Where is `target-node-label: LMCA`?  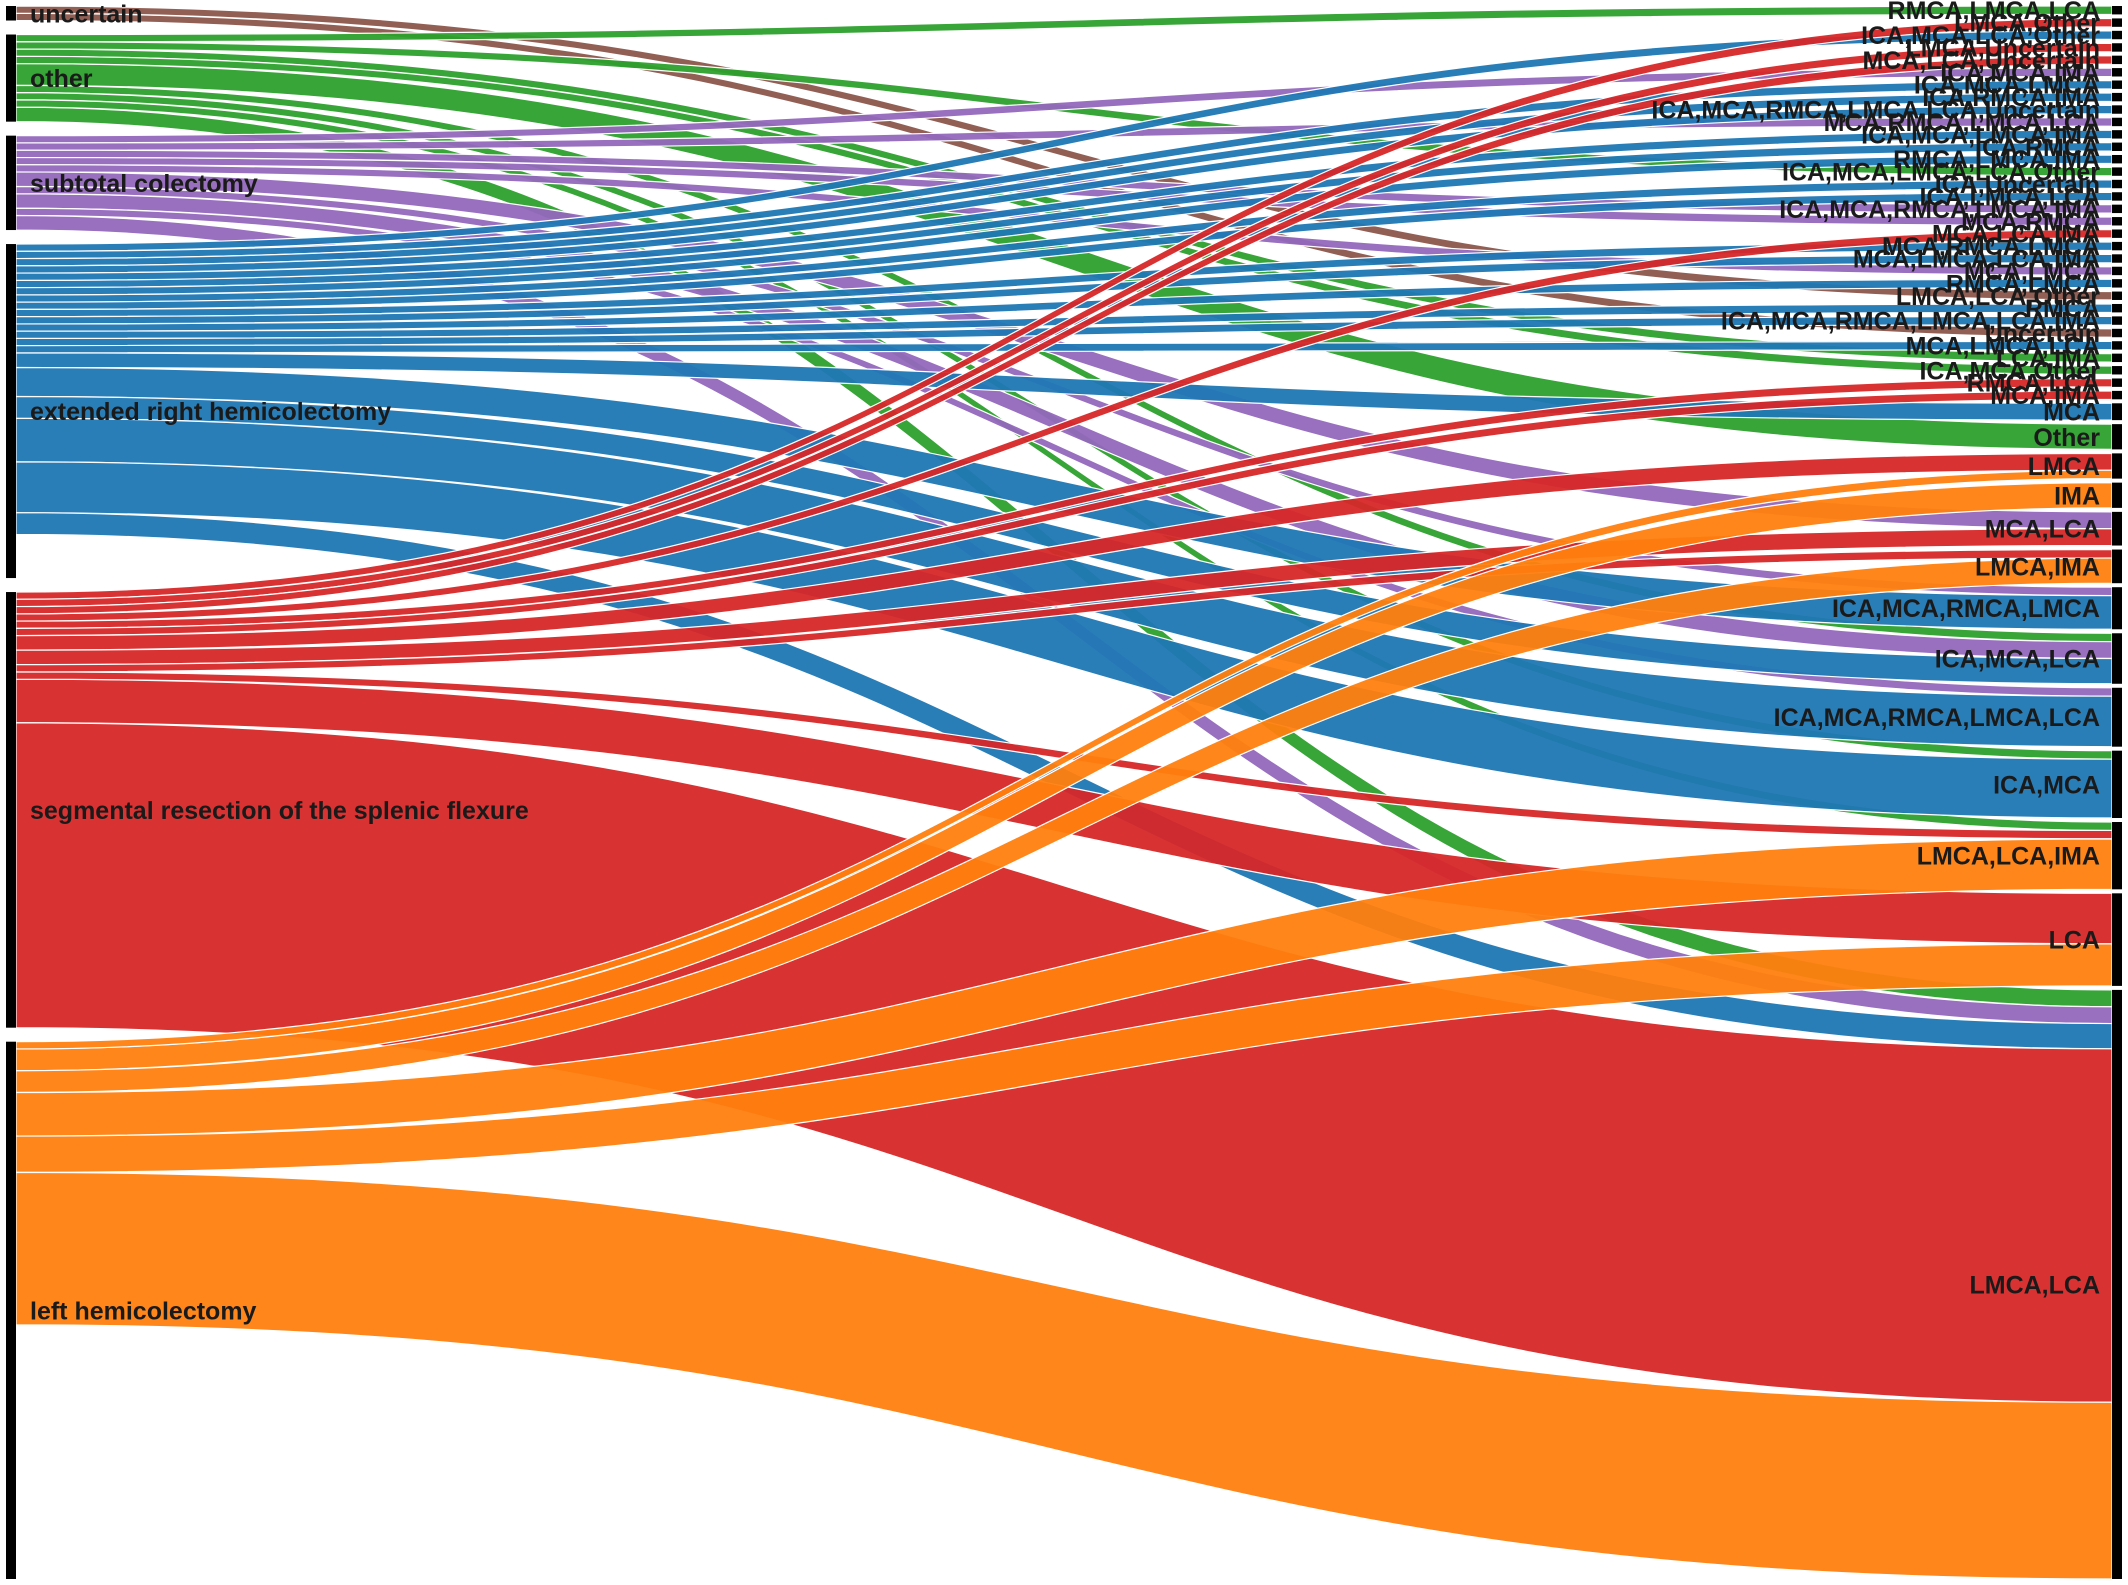
target-node-label: LMCA is located at coordinates (2064, 467).